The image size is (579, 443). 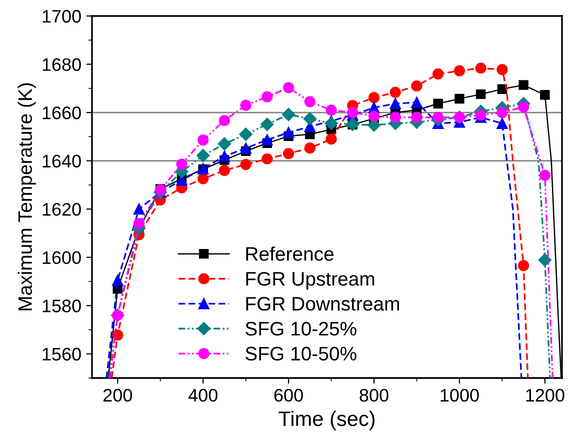 What do you see at coordinates (61, 209) in the screenshot?
I see `y-tick-label: 1620` at bounding box center [61, 209].